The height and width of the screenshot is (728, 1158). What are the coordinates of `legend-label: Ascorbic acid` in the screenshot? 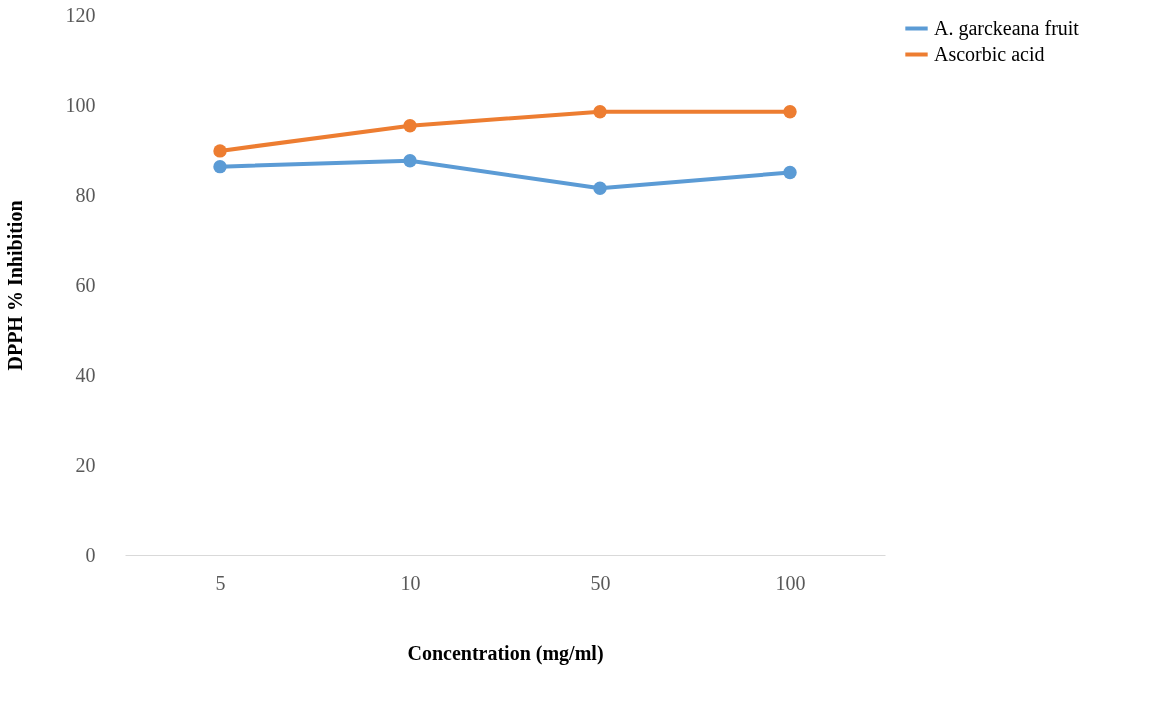 It's located at (989, 53).